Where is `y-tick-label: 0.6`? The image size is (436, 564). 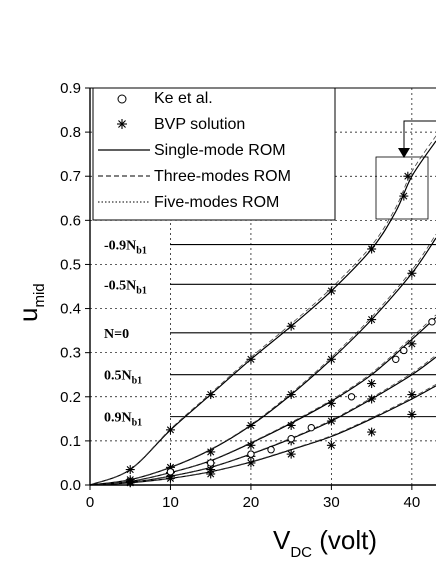 y-tick-label: 0.6 is located at coordinates (70, 220).